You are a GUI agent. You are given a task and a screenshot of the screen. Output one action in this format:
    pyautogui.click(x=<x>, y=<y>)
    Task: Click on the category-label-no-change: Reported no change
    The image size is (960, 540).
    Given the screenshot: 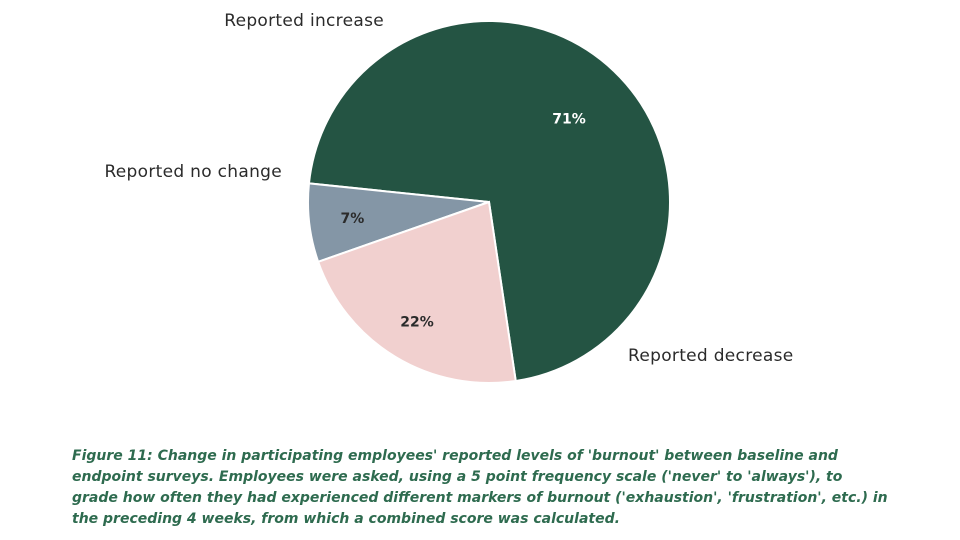 What is the action you would take?
    pyautogui.click(x=193, y=172)
    